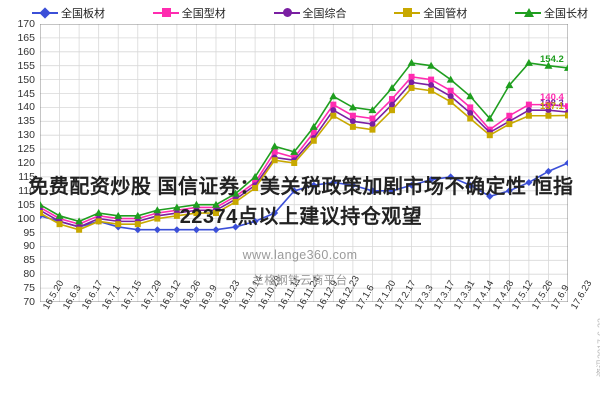  I want to click on legend-item-2: 全国型材, so click(189, 13).